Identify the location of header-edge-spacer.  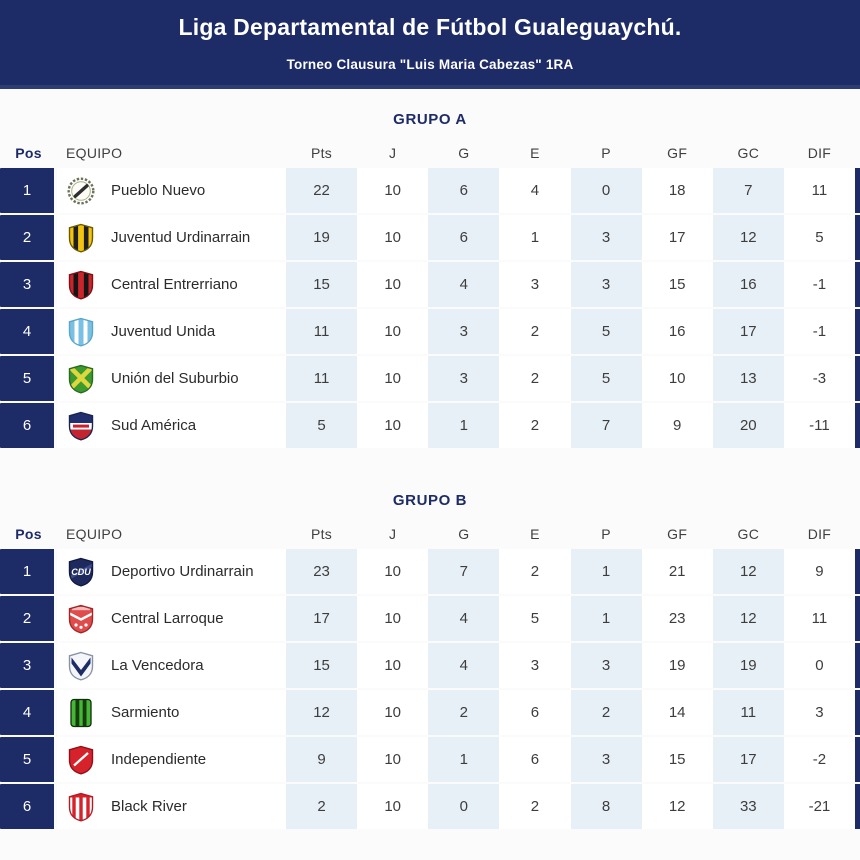
(857, 153).